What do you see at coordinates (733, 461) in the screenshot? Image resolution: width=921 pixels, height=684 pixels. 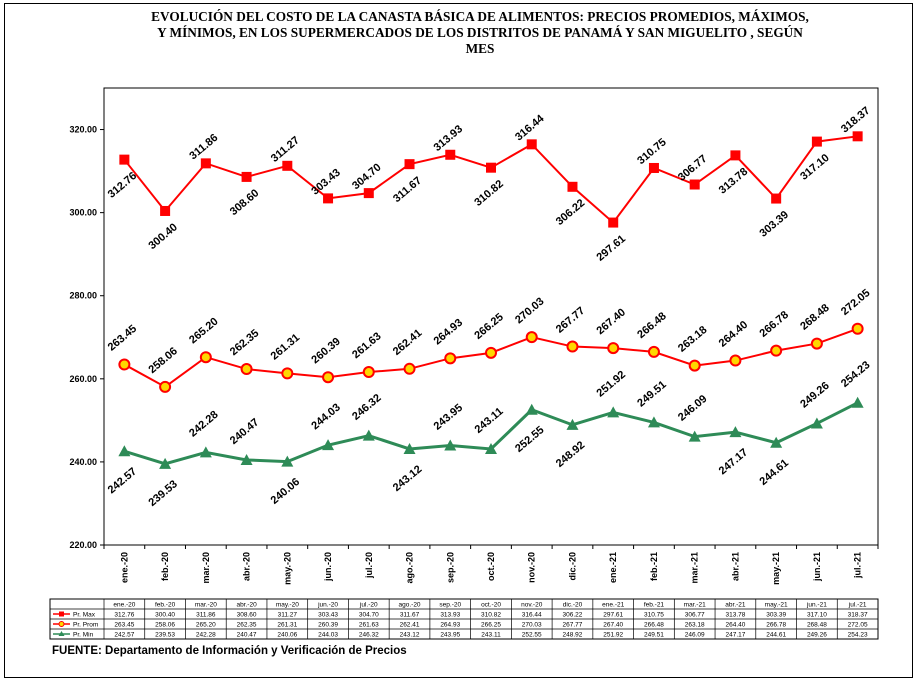 I see `data-label: 247.17` at bounding box center [733, 461].